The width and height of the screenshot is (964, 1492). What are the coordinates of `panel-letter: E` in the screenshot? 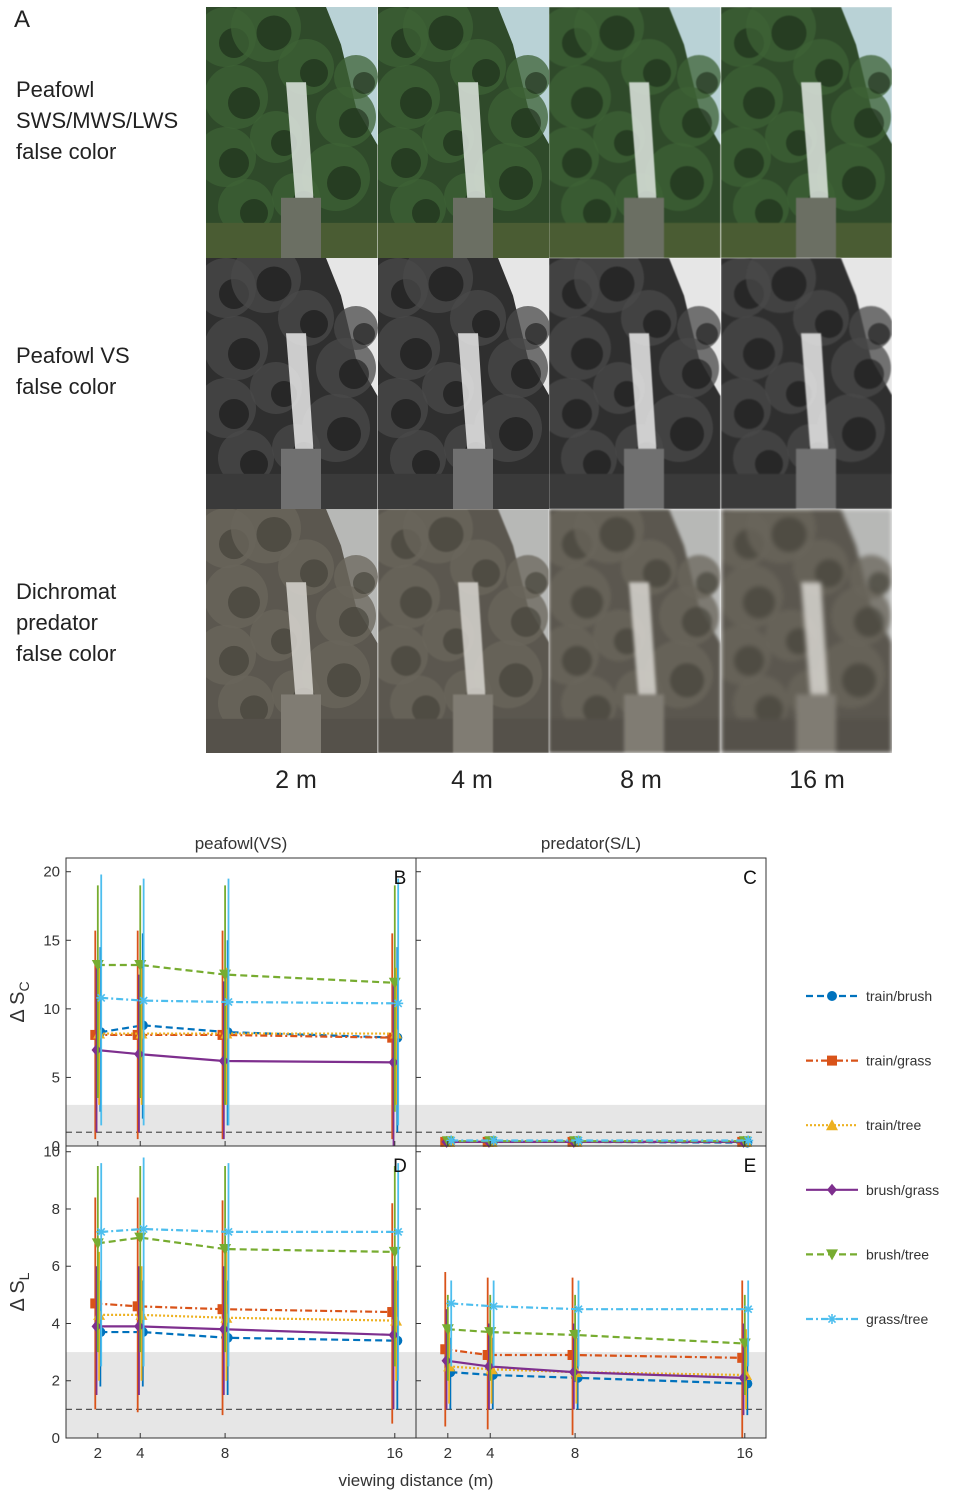 It's located at (750, 1166).